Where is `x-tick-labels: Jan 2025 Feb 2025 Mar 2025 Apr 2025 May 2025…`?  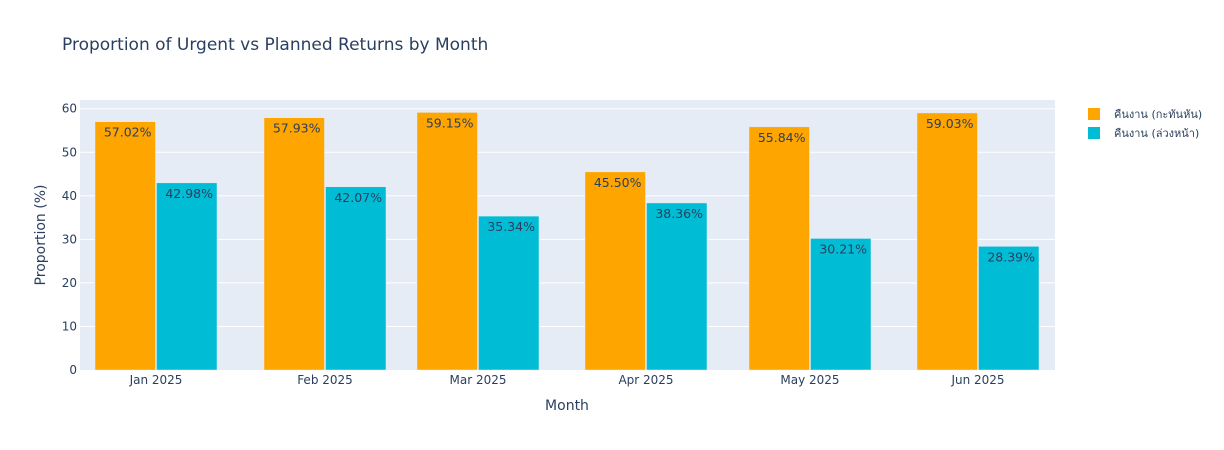 x-tick-labels: Jan 2025 Feb 2025 Mar 2025 Apr 2025 May 2025… is located at coordinates (567, 380).